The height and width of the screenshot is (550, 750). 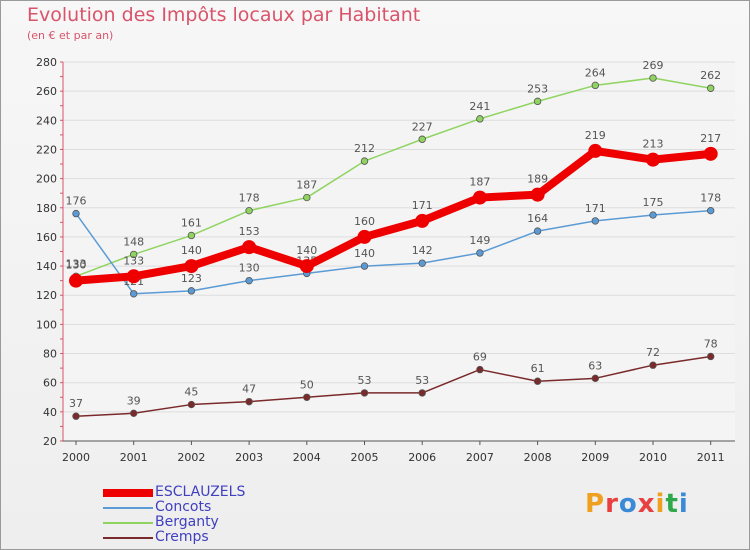 What do you see at coordinates (365, 457) in the screenshot?
I see `x-tick-label: 2005` at bounding box center [365, 457].